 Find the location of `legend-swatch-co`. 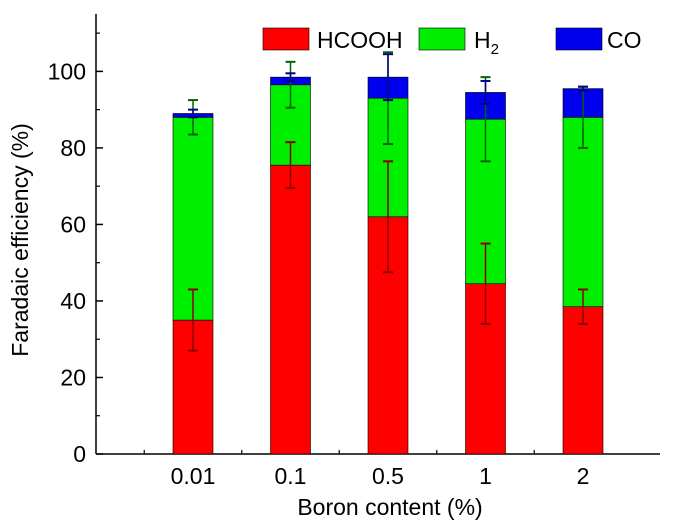

legend-swatch-co is located at coordinates (579, 39).